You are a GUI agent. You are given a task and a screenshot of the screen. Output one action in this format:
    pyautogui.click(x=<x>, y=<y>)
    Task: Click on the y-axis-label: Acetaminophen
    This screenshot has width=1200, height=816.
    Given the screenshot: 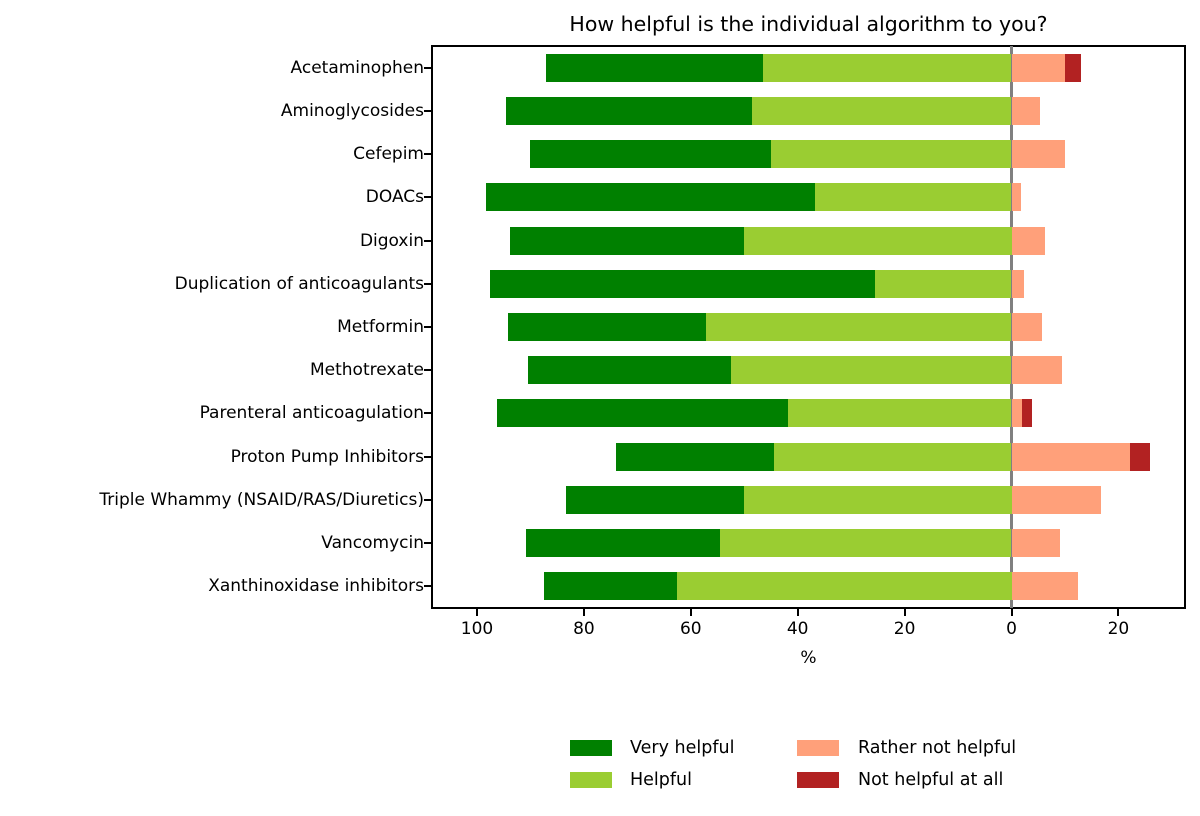 What is the action you would take?
    pyautogui.click(x=357, y=67)
    